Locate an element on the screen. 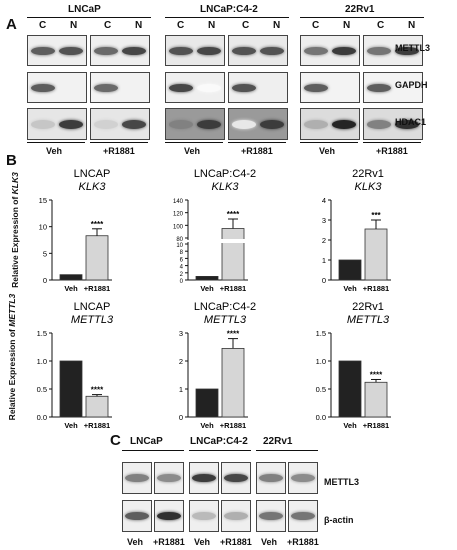  axis-break is located at coordinates (219, 241).